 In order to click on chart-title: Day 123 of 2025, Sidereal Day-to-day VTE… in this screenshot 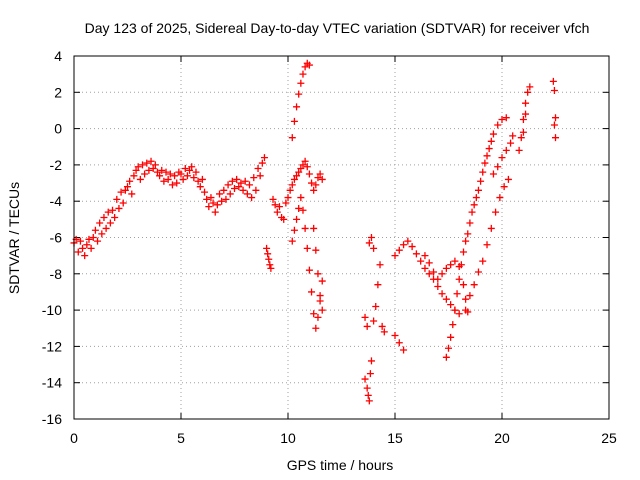, I will do `click(337, 28)`.